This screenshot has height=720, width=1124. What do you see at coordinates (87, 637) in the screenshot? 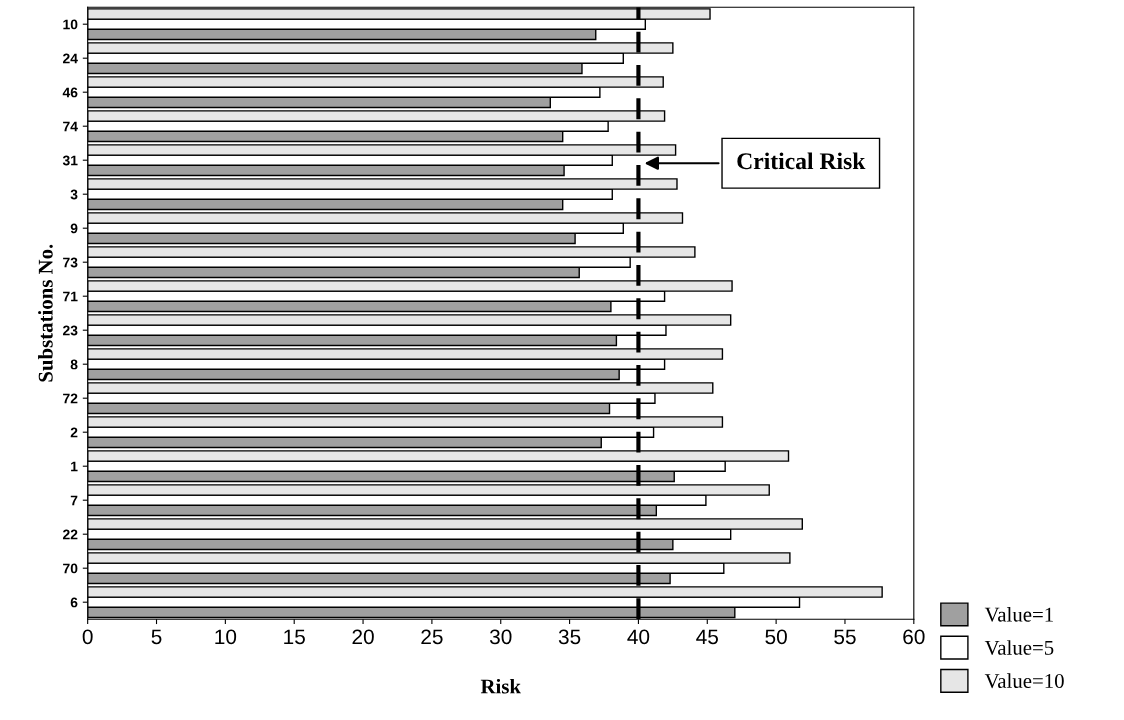
I see `x-tick-label: 0` at bounding box center [87, 637].